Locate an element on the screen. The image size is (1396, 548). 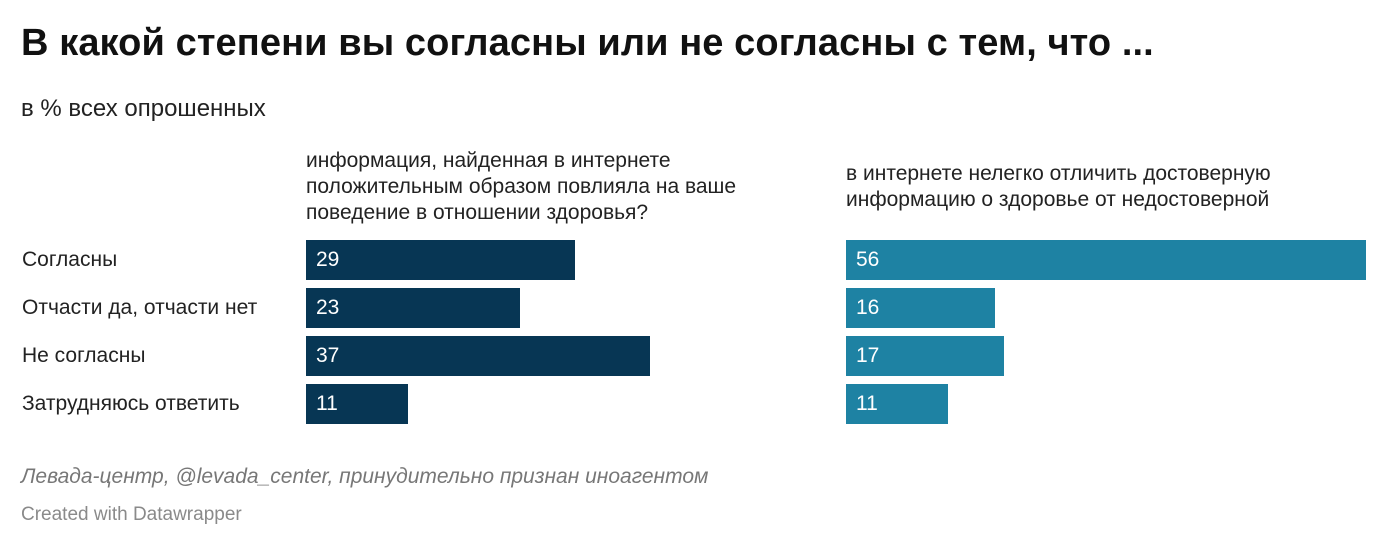
chart-subtitle: в % всех опрошенных is located at coordinates (143, 108).